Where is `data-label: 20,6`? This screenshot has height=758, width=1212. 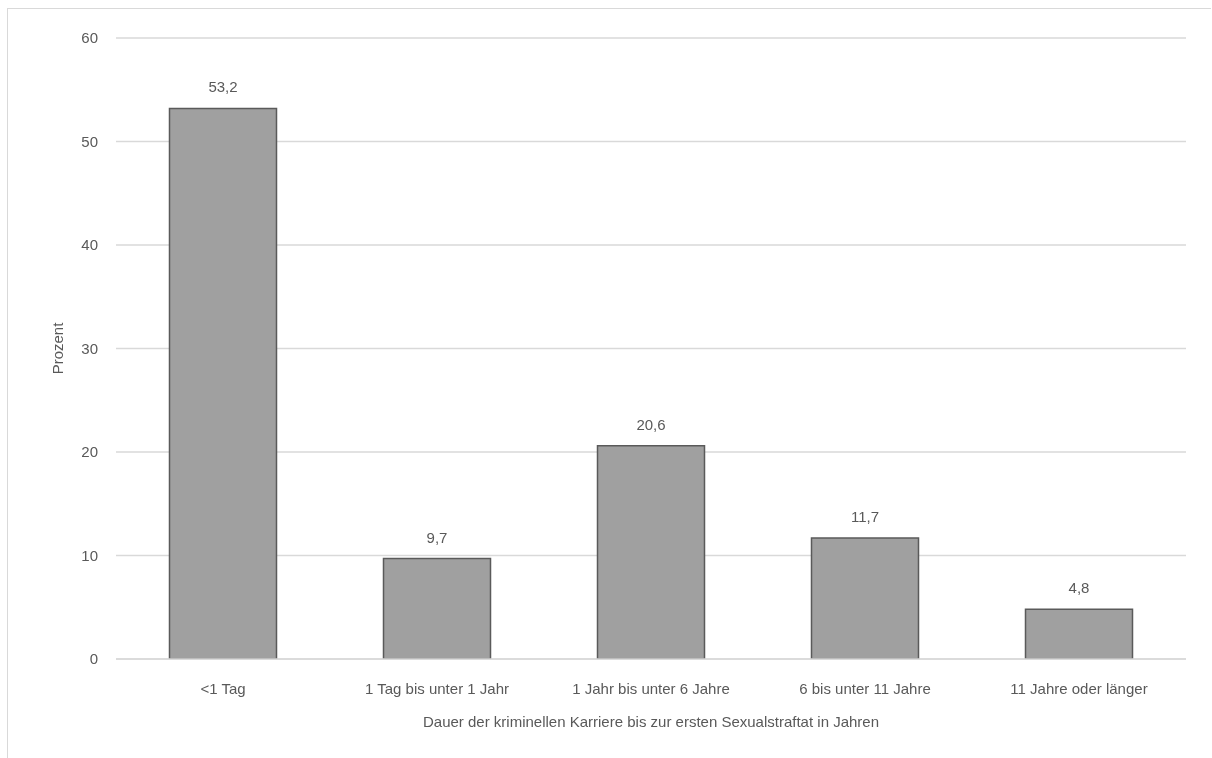
data-label: 20,6 is located at coordinates (651, 424).